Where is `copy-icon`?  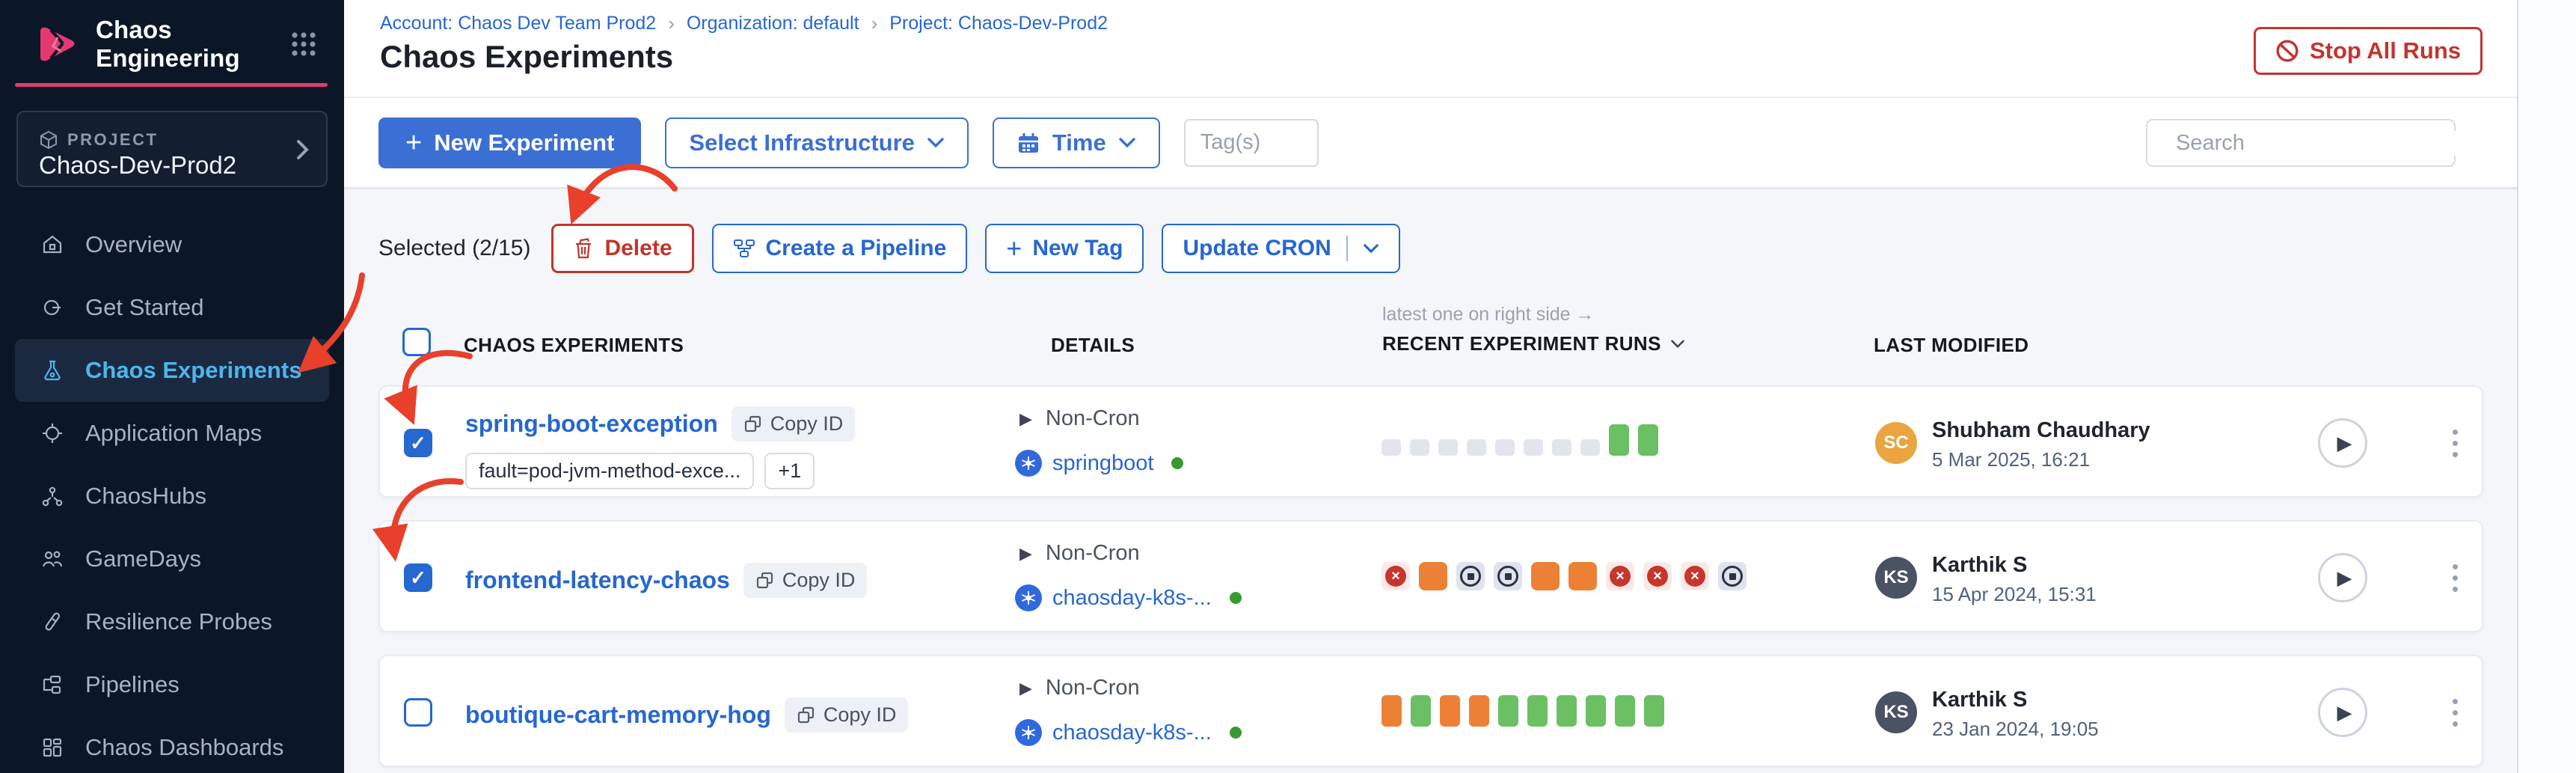
copy-icon is located at coordinates (752, 423).